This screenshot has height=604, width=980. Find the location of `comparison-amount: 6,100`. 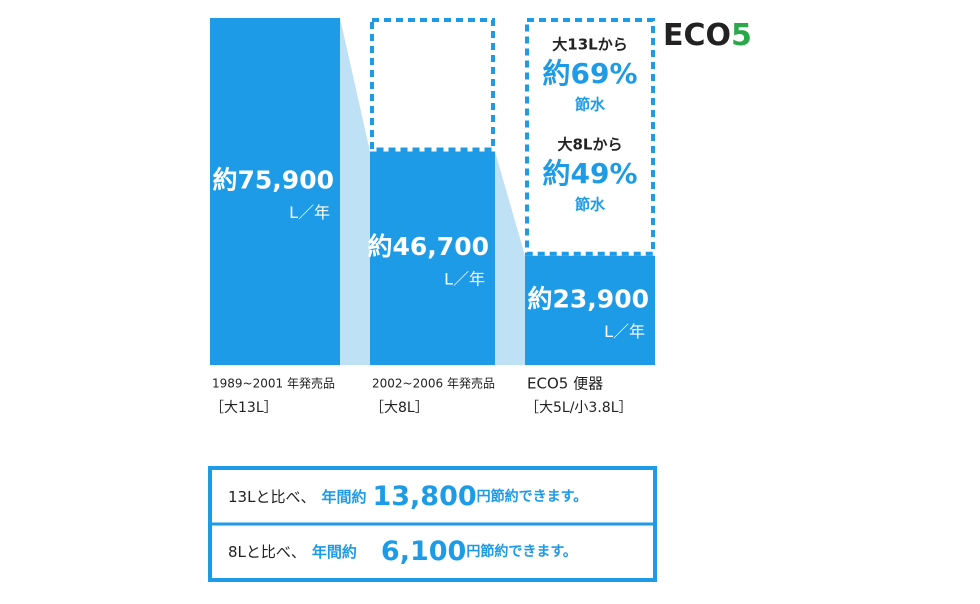

comparison-amount: 6,100 is located at coordinates (423, 551).